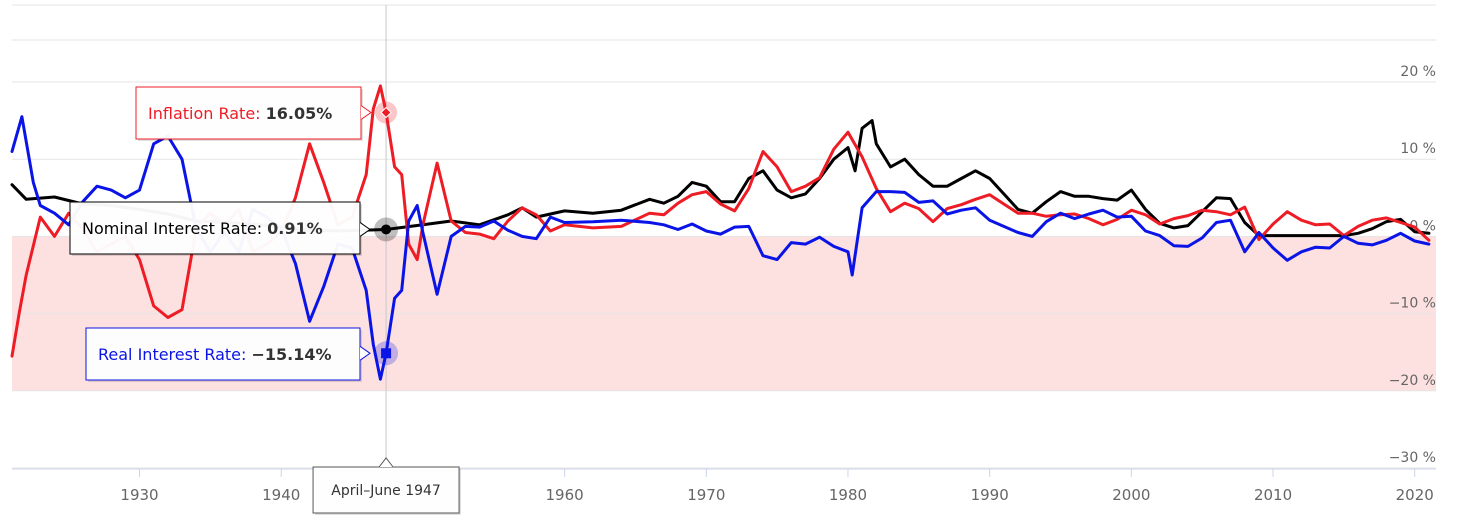 This screenshot has width=1460, height=526. Describe the element at coordinates (1415, 495) in the screenshot. I see `x-tick-label: 2020` at that location.